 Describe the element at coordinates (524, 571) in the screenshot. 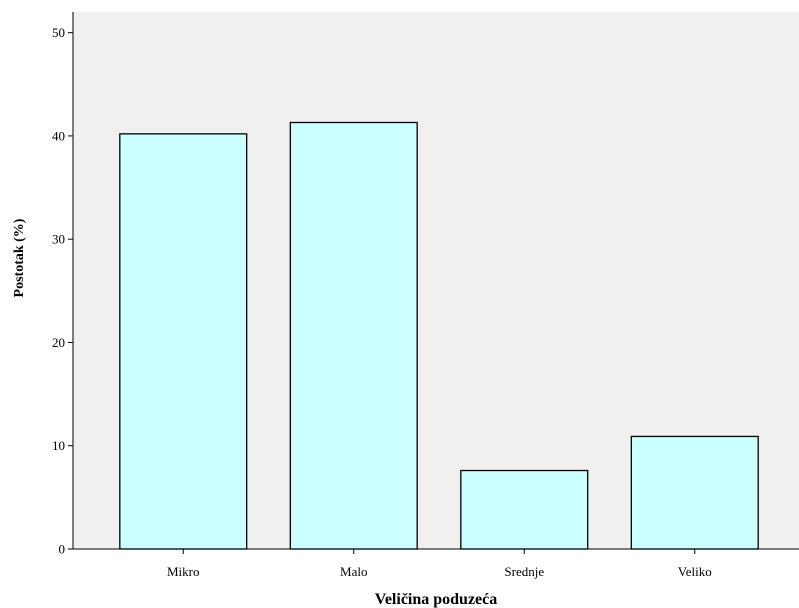

I see `x-tick-label-srednje: Srednje` at that location.